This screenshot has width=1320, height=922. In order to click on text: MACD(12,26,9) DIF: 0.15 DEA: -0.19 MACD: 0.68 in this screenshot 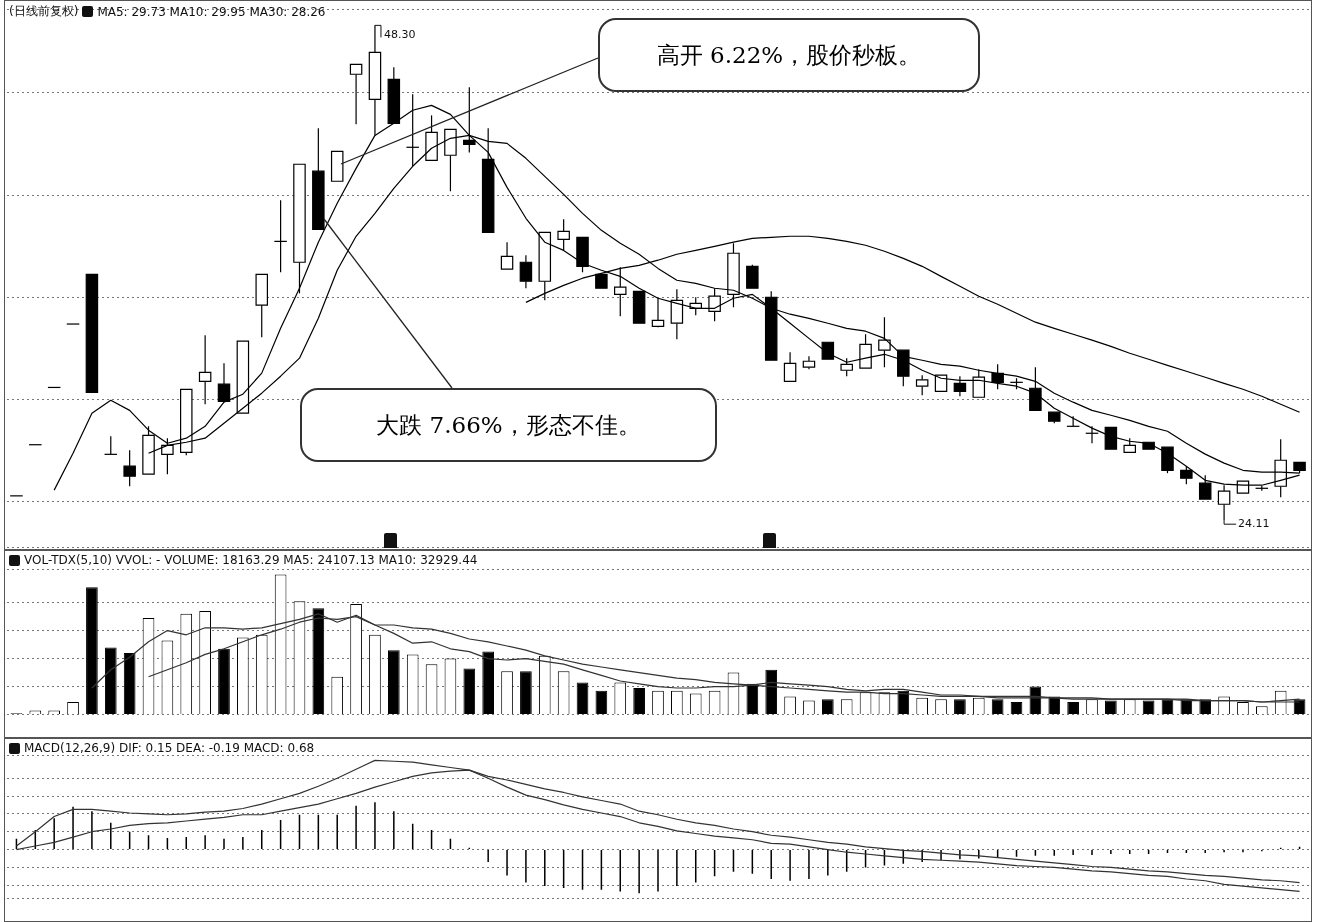, I will do `click(169, 748)`.